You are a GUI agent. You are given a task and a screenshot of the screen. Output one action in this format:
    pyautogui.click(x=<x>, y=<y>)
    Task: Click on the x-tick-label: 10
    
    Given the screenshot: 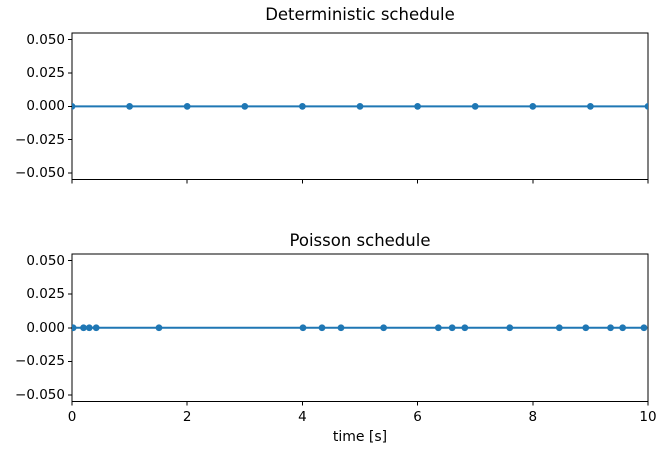 What is the action you would take?
    pyautogui.click(x=648, y=417)
    